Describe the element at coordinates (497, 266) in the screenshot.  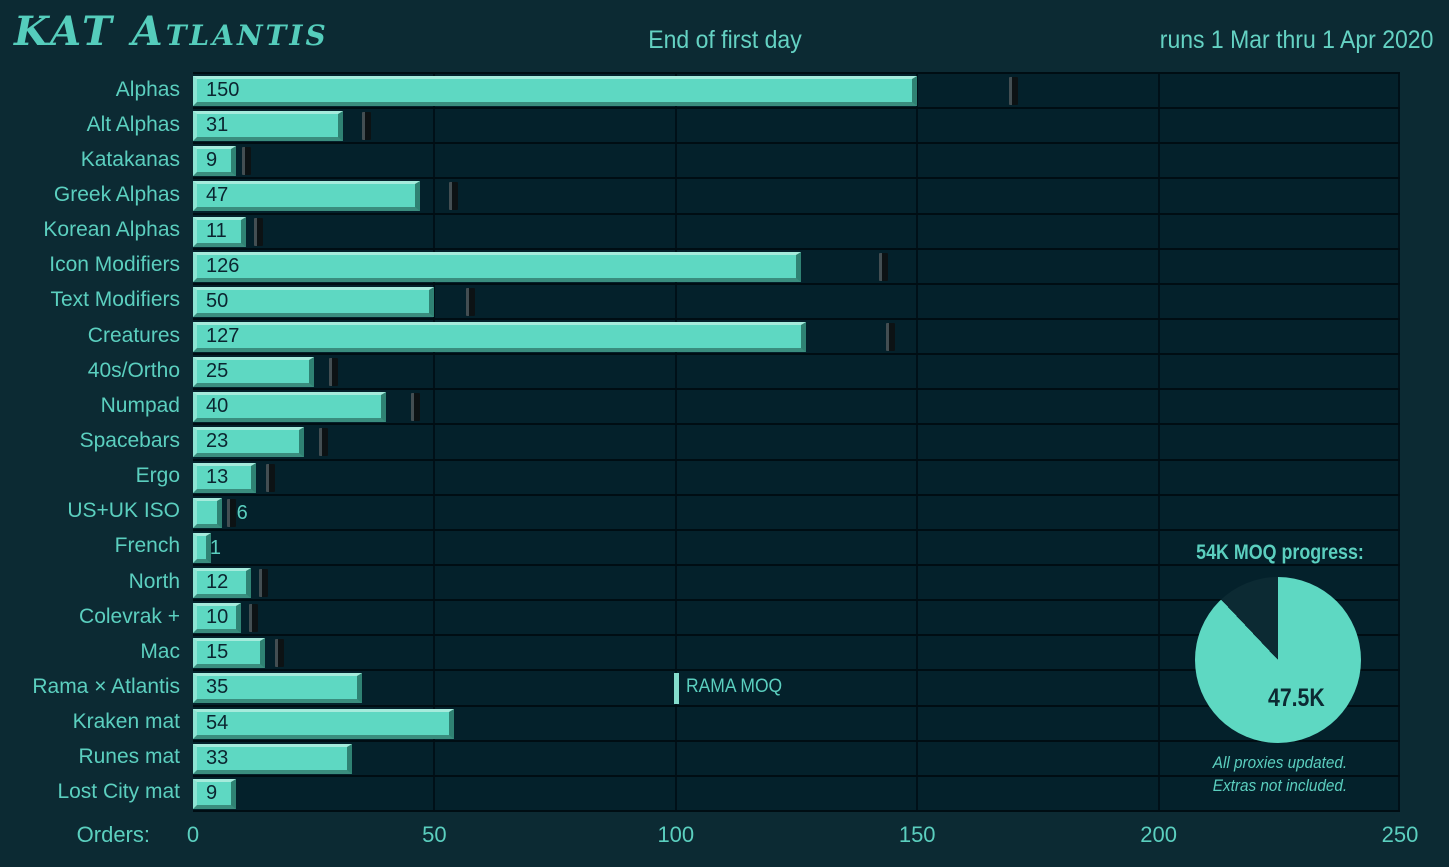
I see `value-bar: 126` at that location.